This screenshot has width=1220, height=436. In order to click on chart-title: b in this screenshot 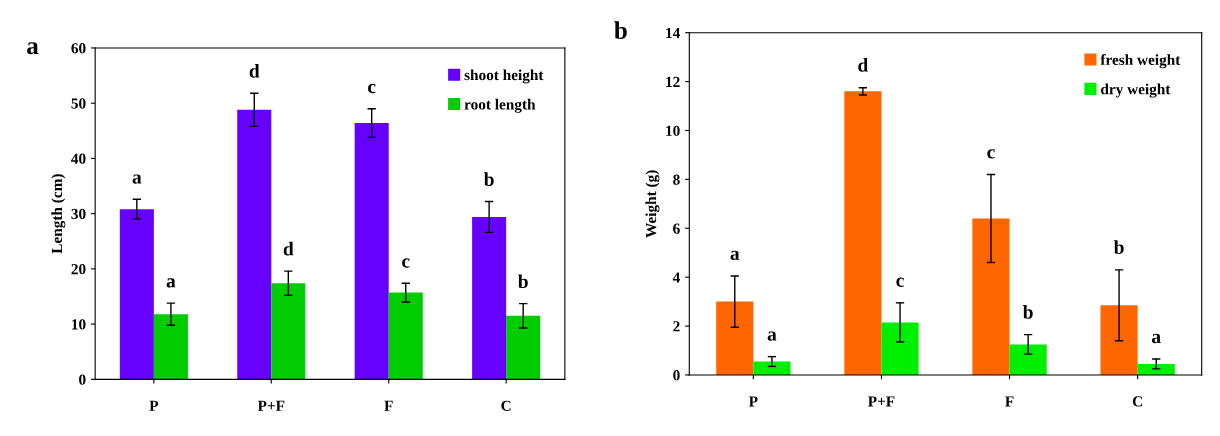, I will do `click(620, 30)`.